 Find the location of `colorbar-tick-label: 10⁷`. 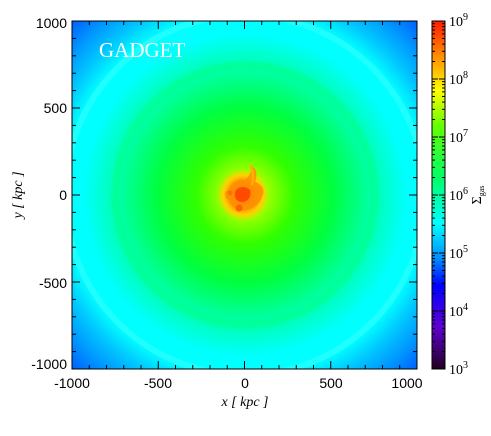

colorbar-tick-label: 10⁷ is located at coordinates (458, 137).